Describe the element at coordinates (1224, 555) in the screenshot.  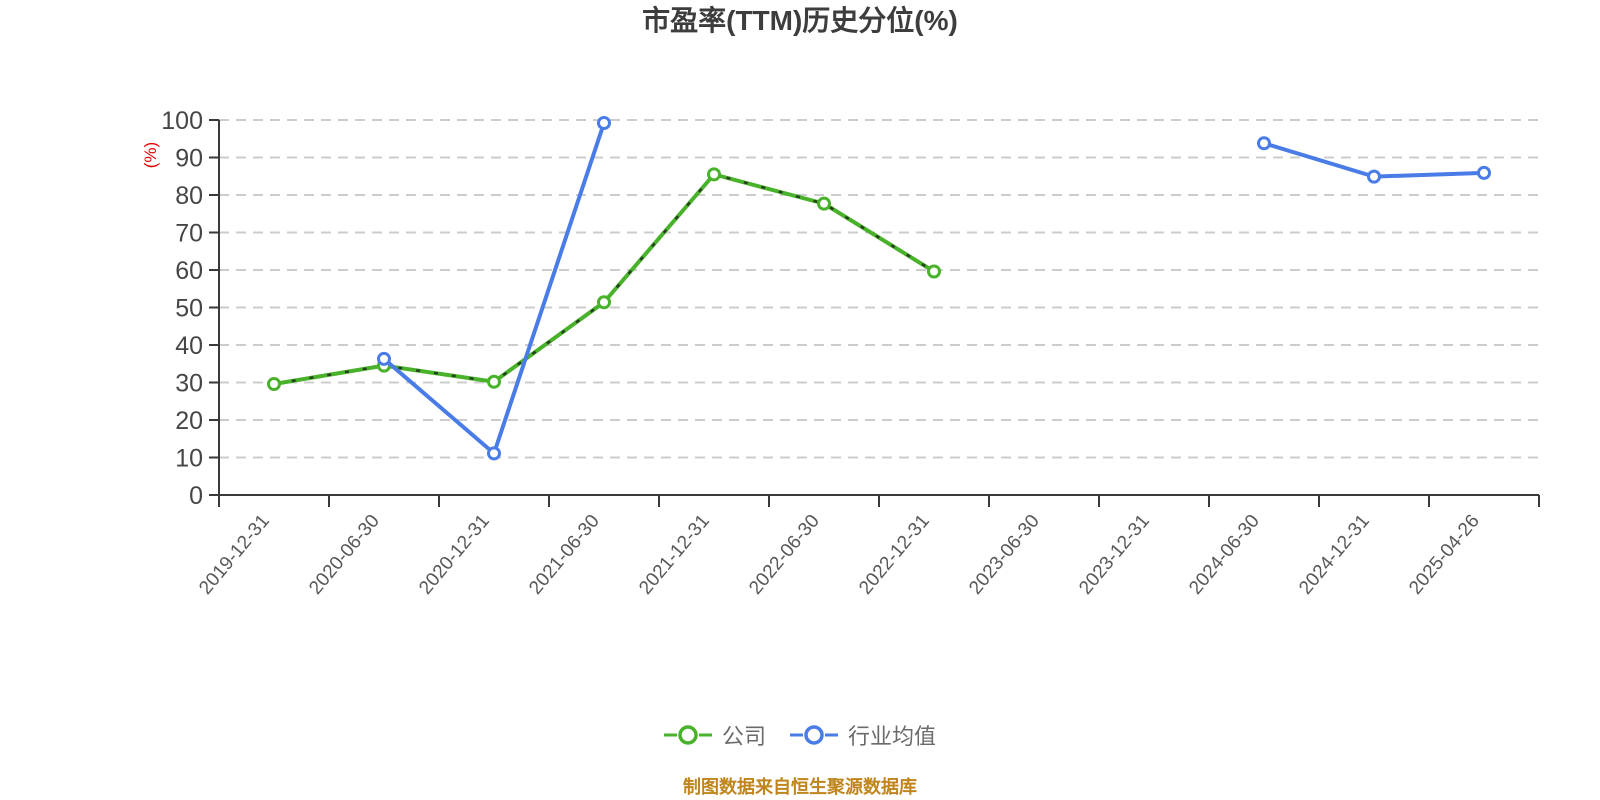
I see `x-axis-label: 2024-06-30` at that location.